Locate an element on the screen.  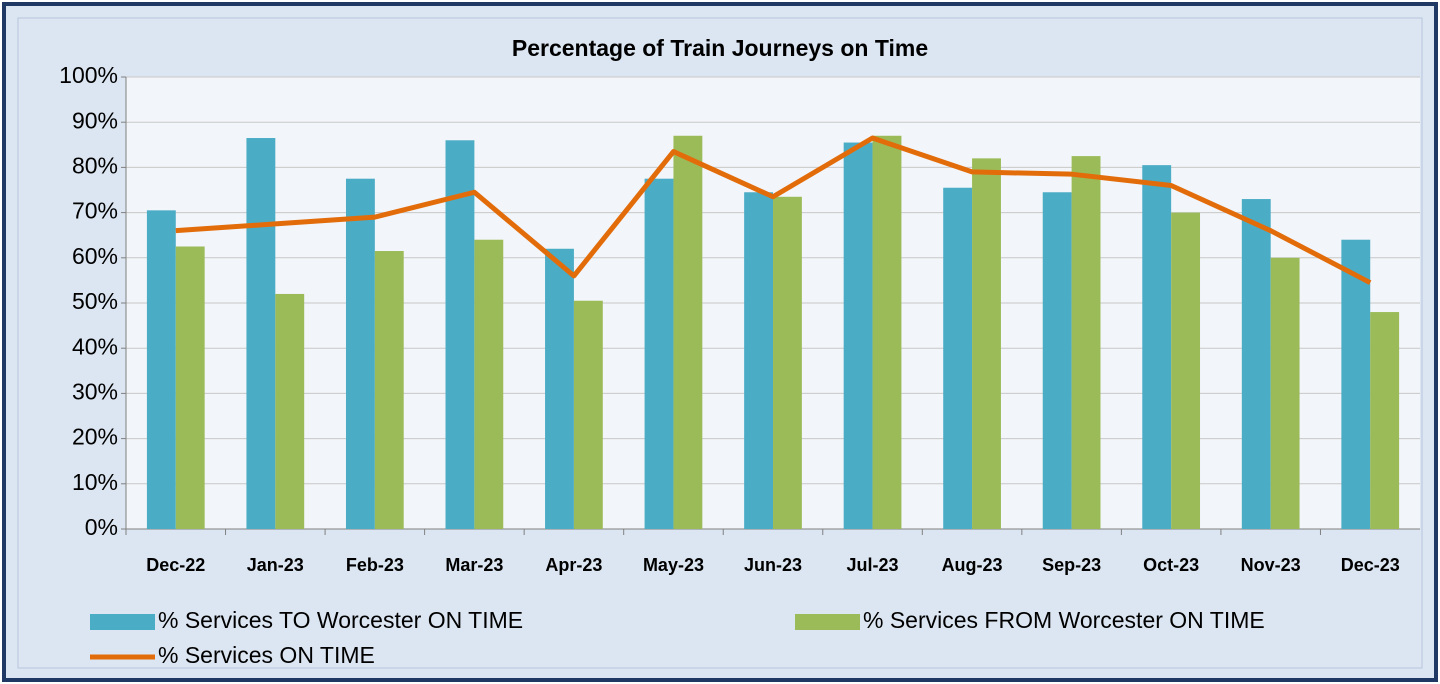
y-tick-label: 30% is located at coordinates (95, 391).